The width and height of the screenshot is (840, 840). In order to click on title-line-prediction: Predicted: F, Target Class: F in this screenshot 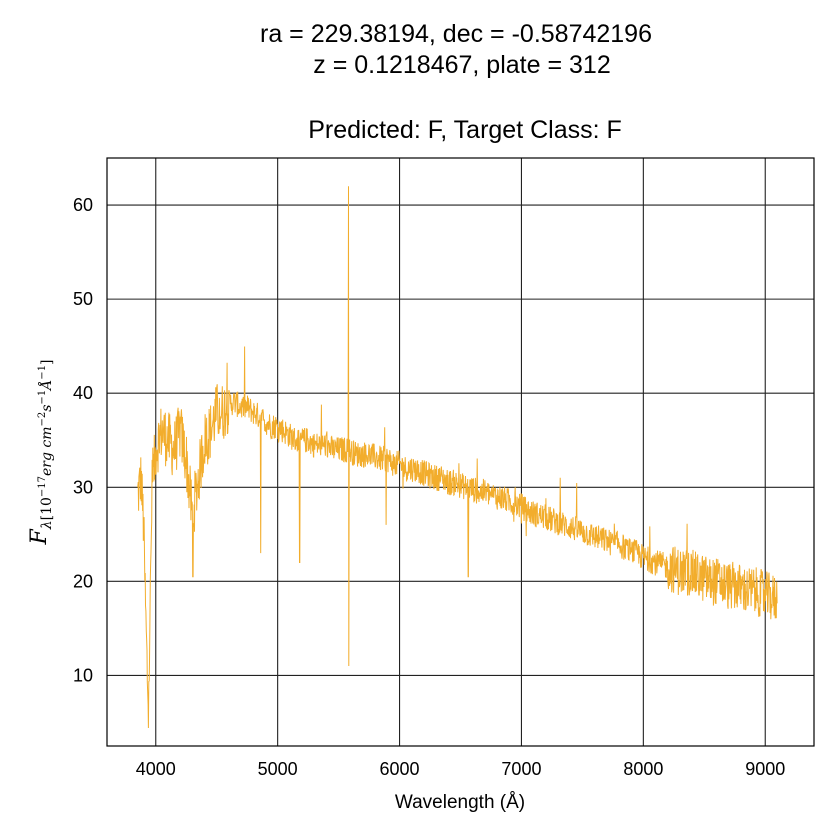, I will do `click(465, 130)`.